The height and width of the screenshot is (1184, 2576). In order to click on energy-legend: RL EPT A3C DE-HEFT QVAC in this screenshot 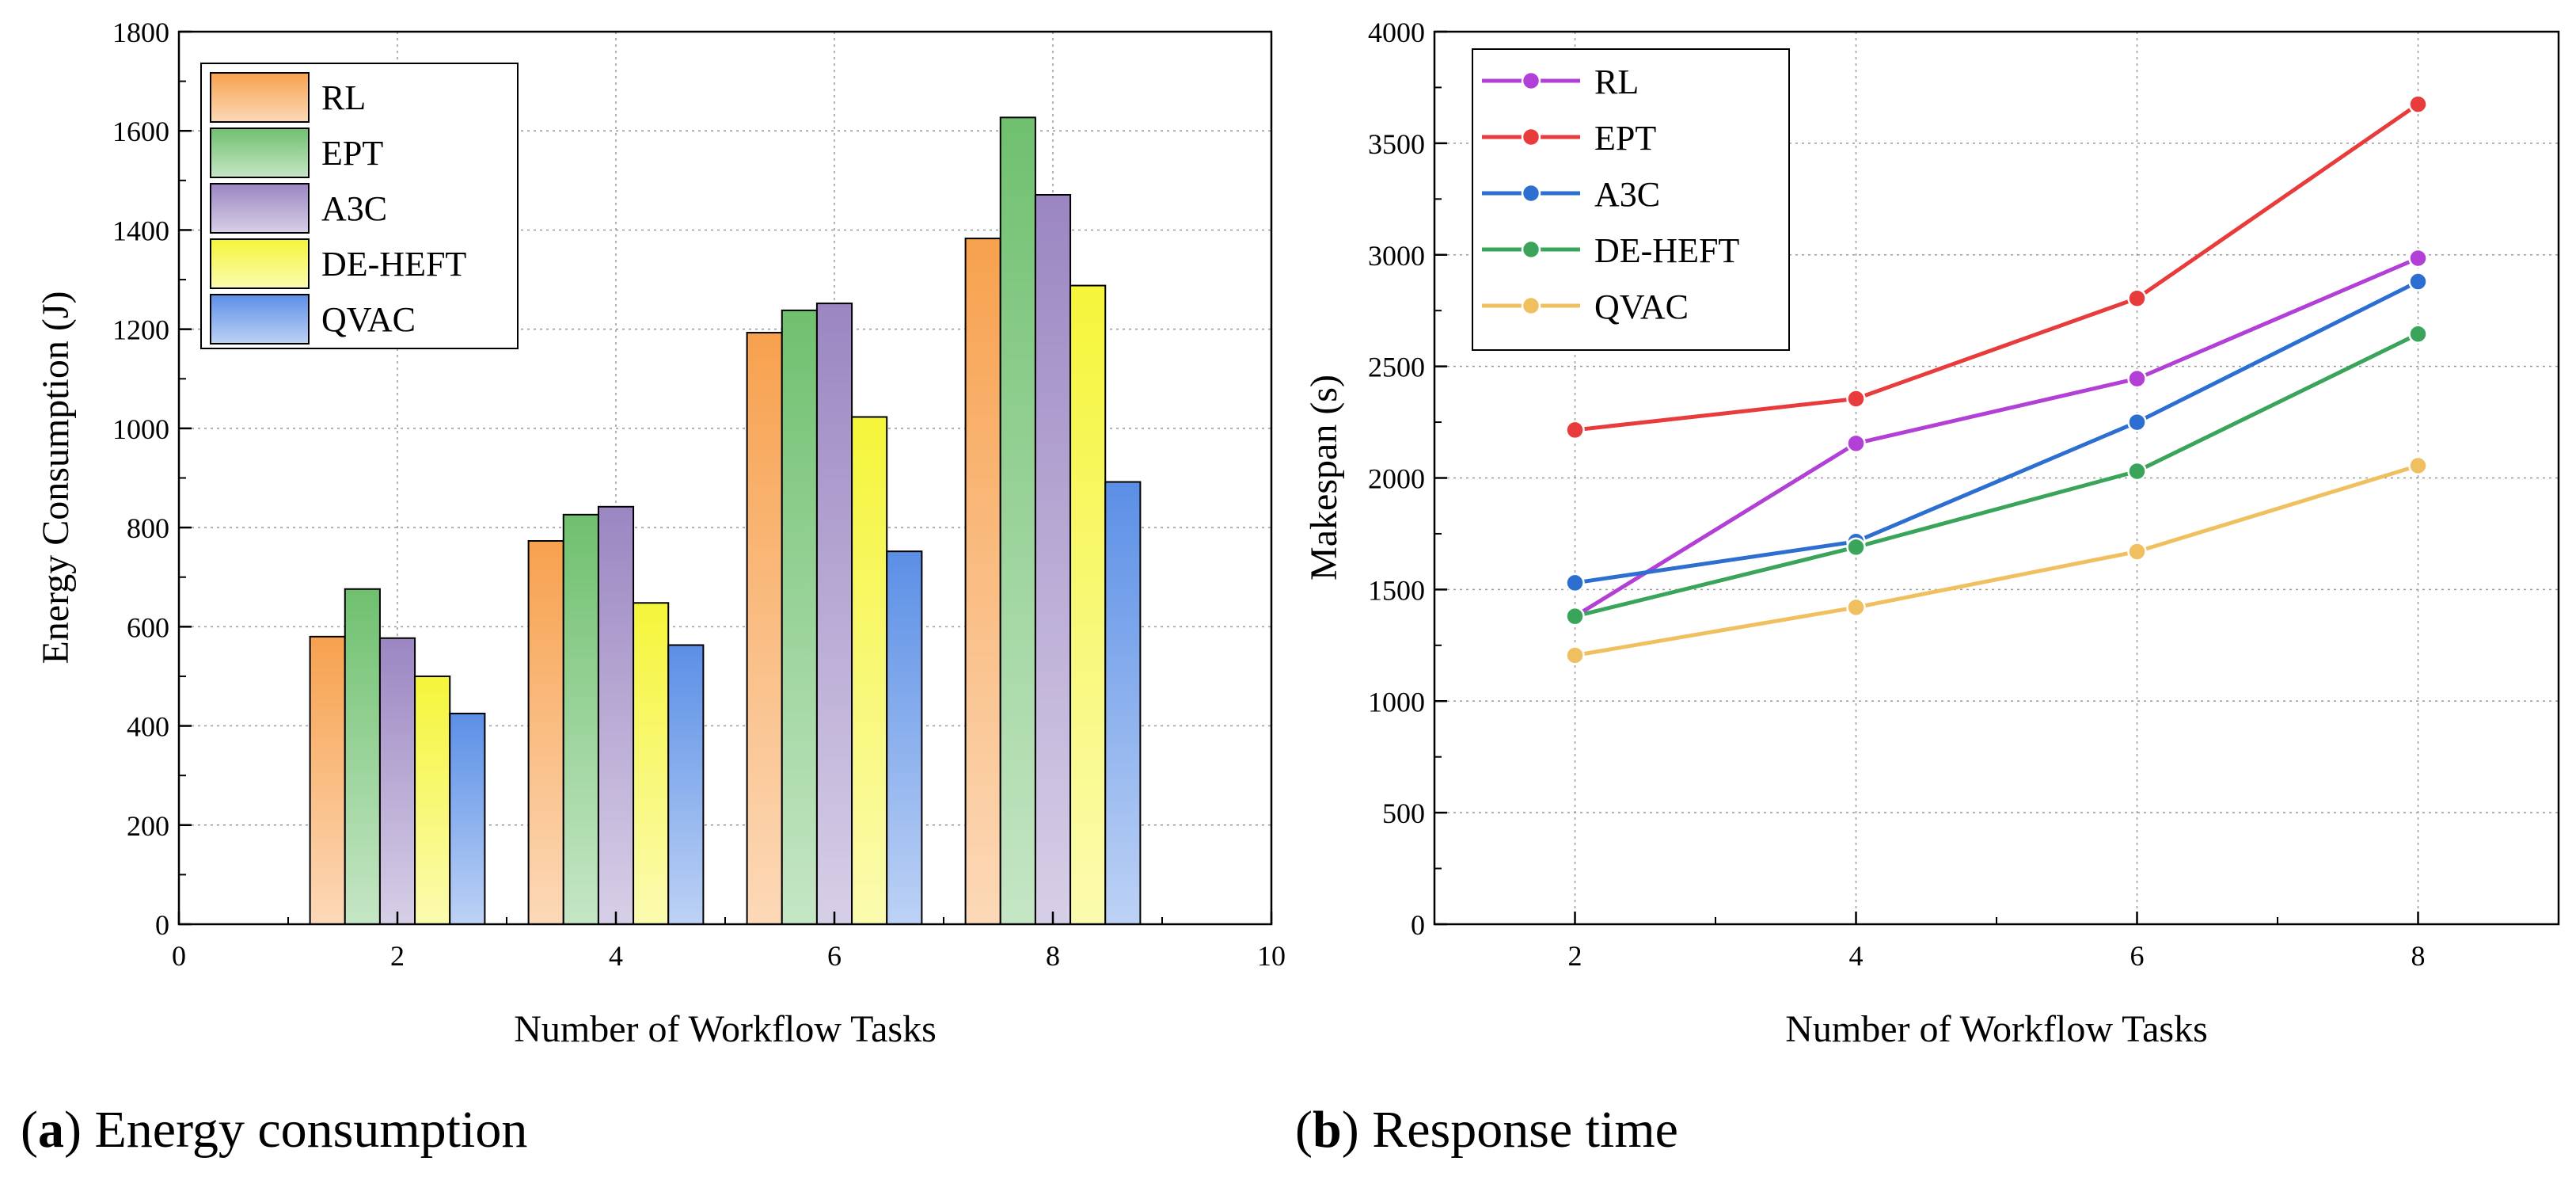, I will do `click(360, 206)`.